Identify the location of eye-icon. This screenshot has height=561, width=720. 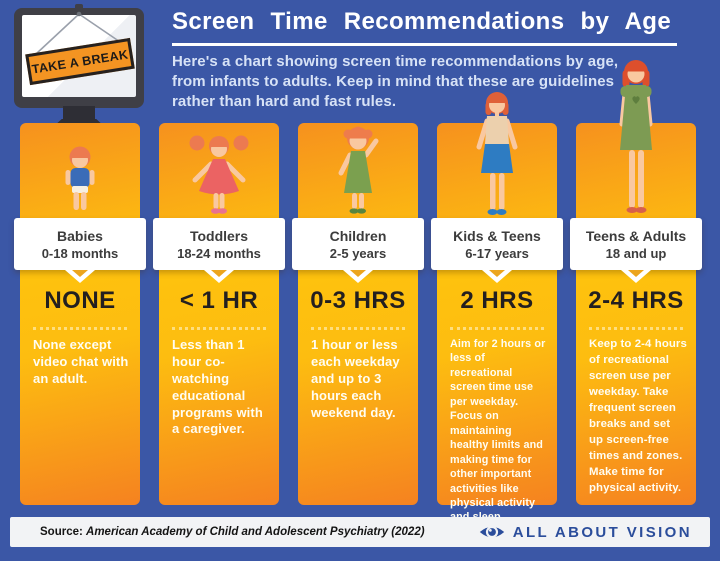
(491, 532).